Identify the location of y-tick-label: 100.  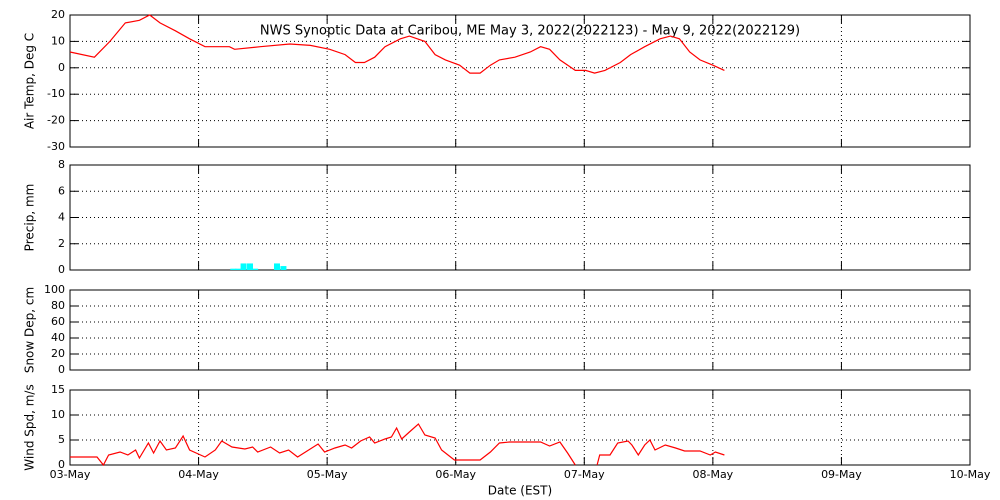
(54, 289).